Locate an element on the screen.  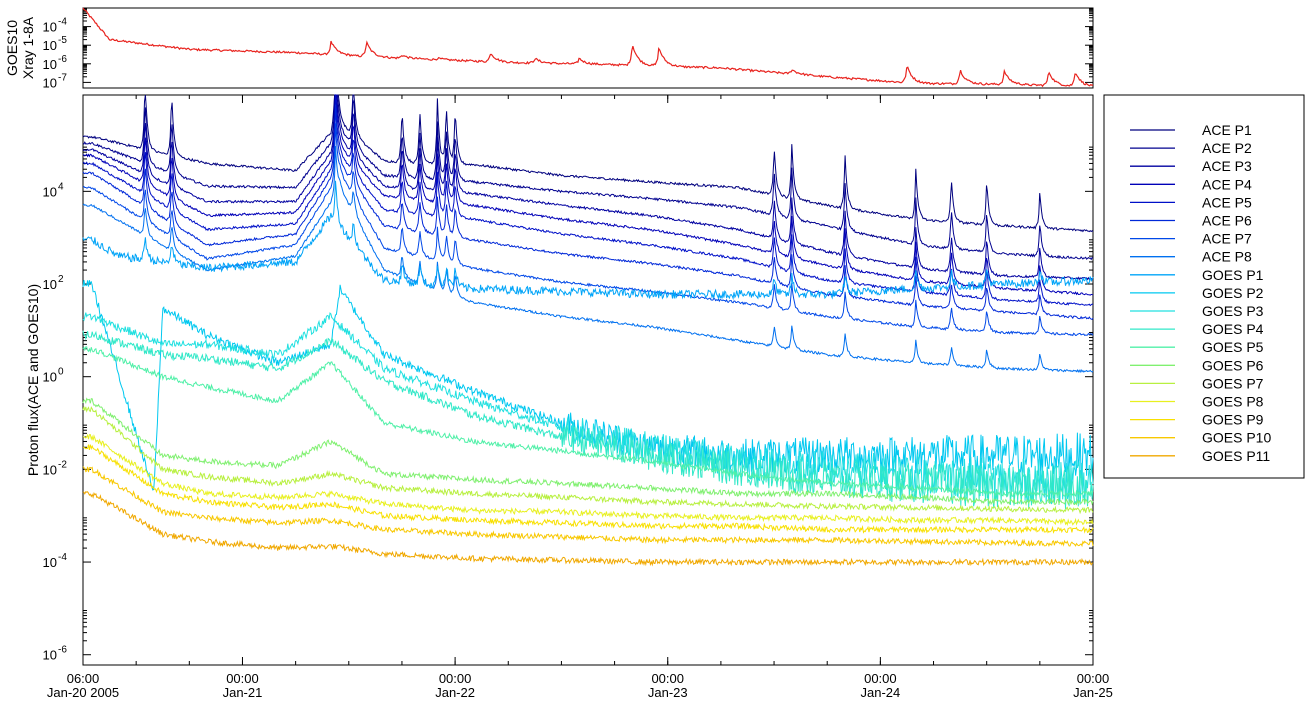
legend-label: GOES P11 is located at coordinates (1236, 456).